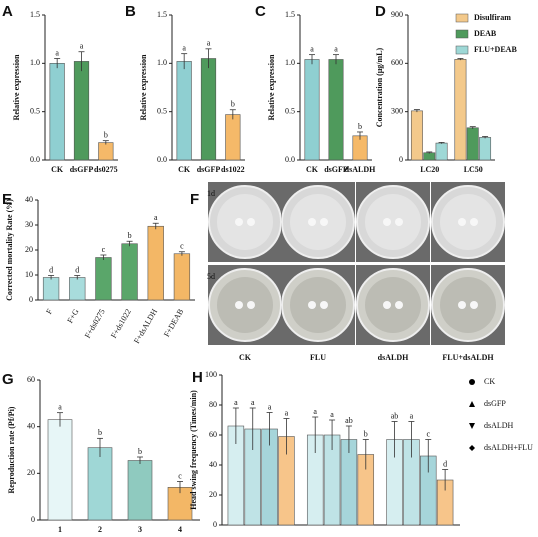 The height and width of the screenshot is (537, 538). Describe the element at coordinates (197, 377) in the screenshot. I see `panel-label: H` at that location.